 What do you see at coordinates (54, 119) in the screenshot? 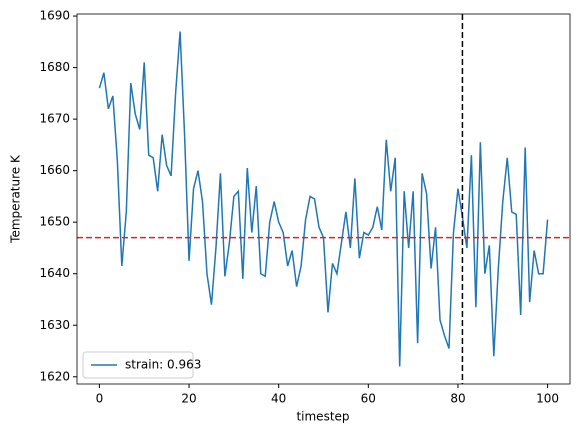
I see `y-tick-label: 1670` at bounding box center [54, 119].